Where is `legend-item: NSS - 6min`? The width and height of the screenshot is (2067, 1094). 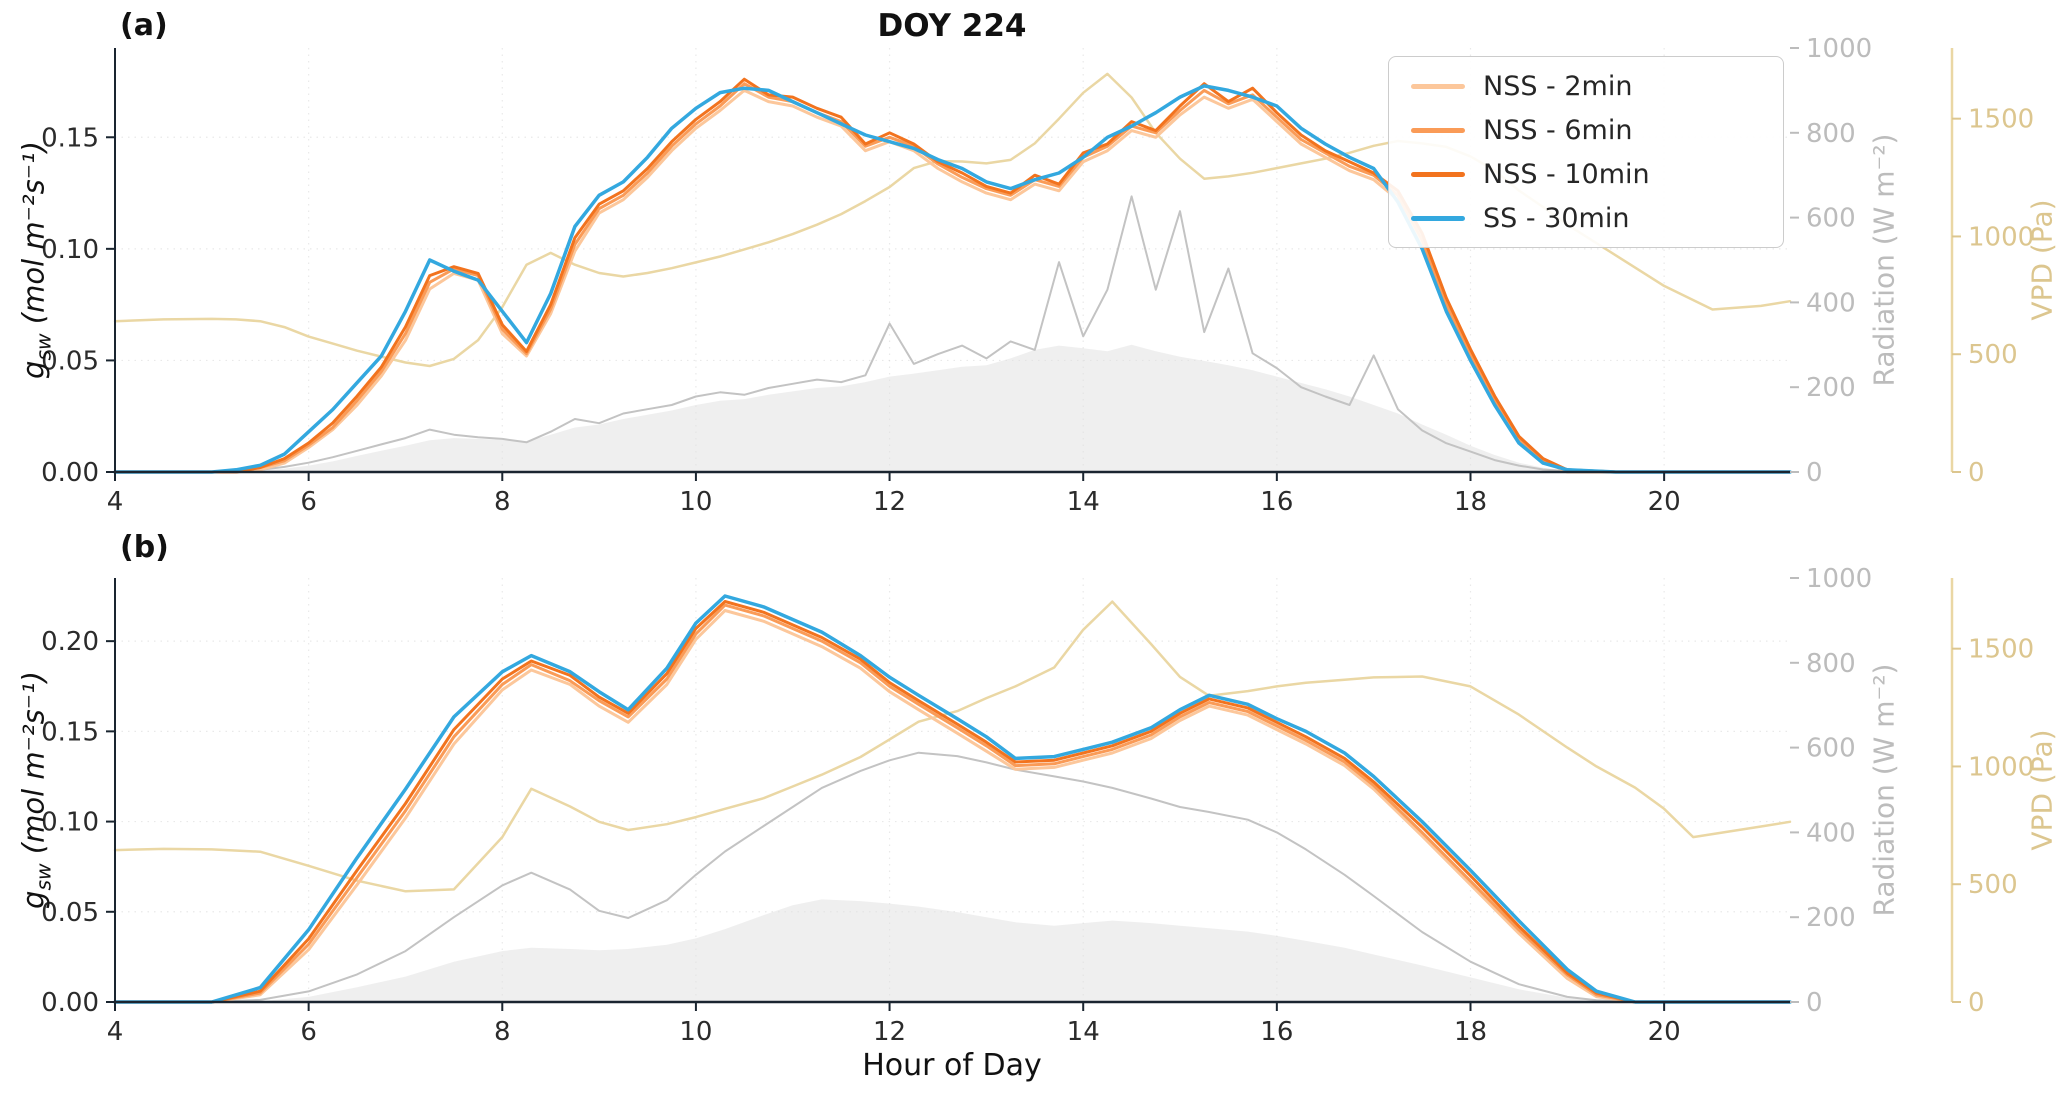 legend-item: NSS - 6min is located at coordinates (1586, 130).